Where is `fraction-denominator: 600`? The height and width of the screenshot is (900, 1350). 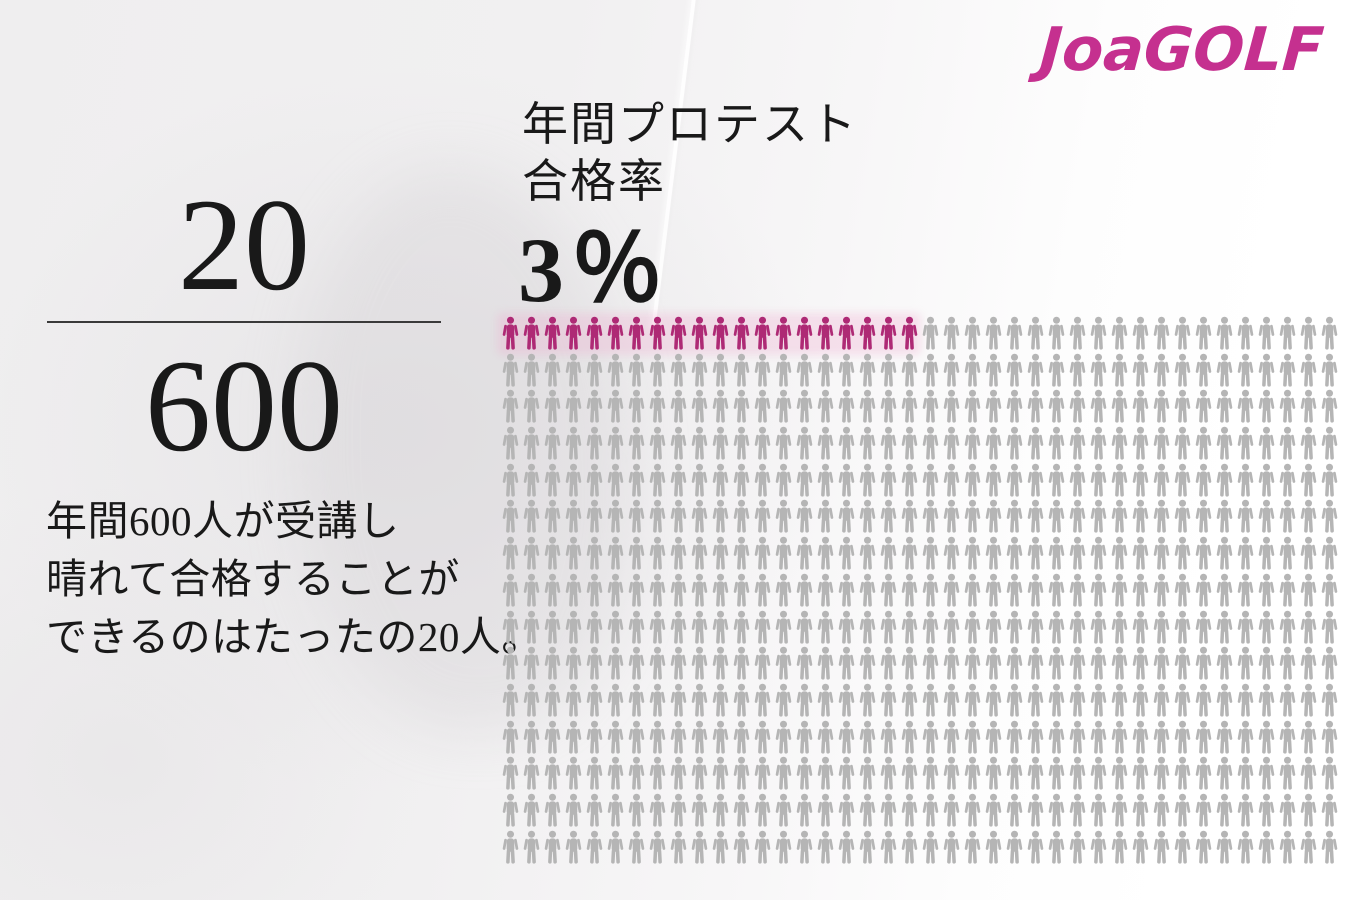 fraction-denominator: 600 is located at coordinates (244, 406).